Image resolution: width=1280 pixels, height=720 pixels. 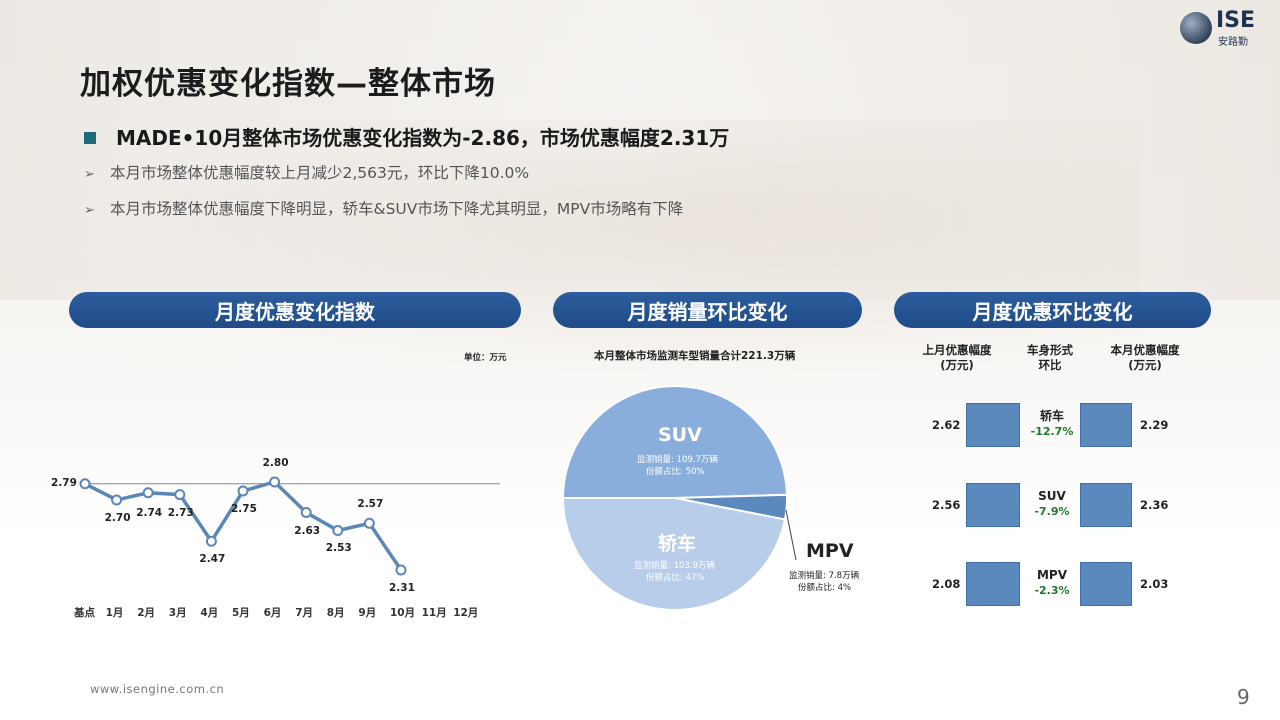 What do you see at coordinates (423, 138) in the screenshot?
I see `key-heading-text: MADE•10月整体市场优惠变化指数为-2.86，市场优惠幅度2.31万` at bounding box center [423, 138].